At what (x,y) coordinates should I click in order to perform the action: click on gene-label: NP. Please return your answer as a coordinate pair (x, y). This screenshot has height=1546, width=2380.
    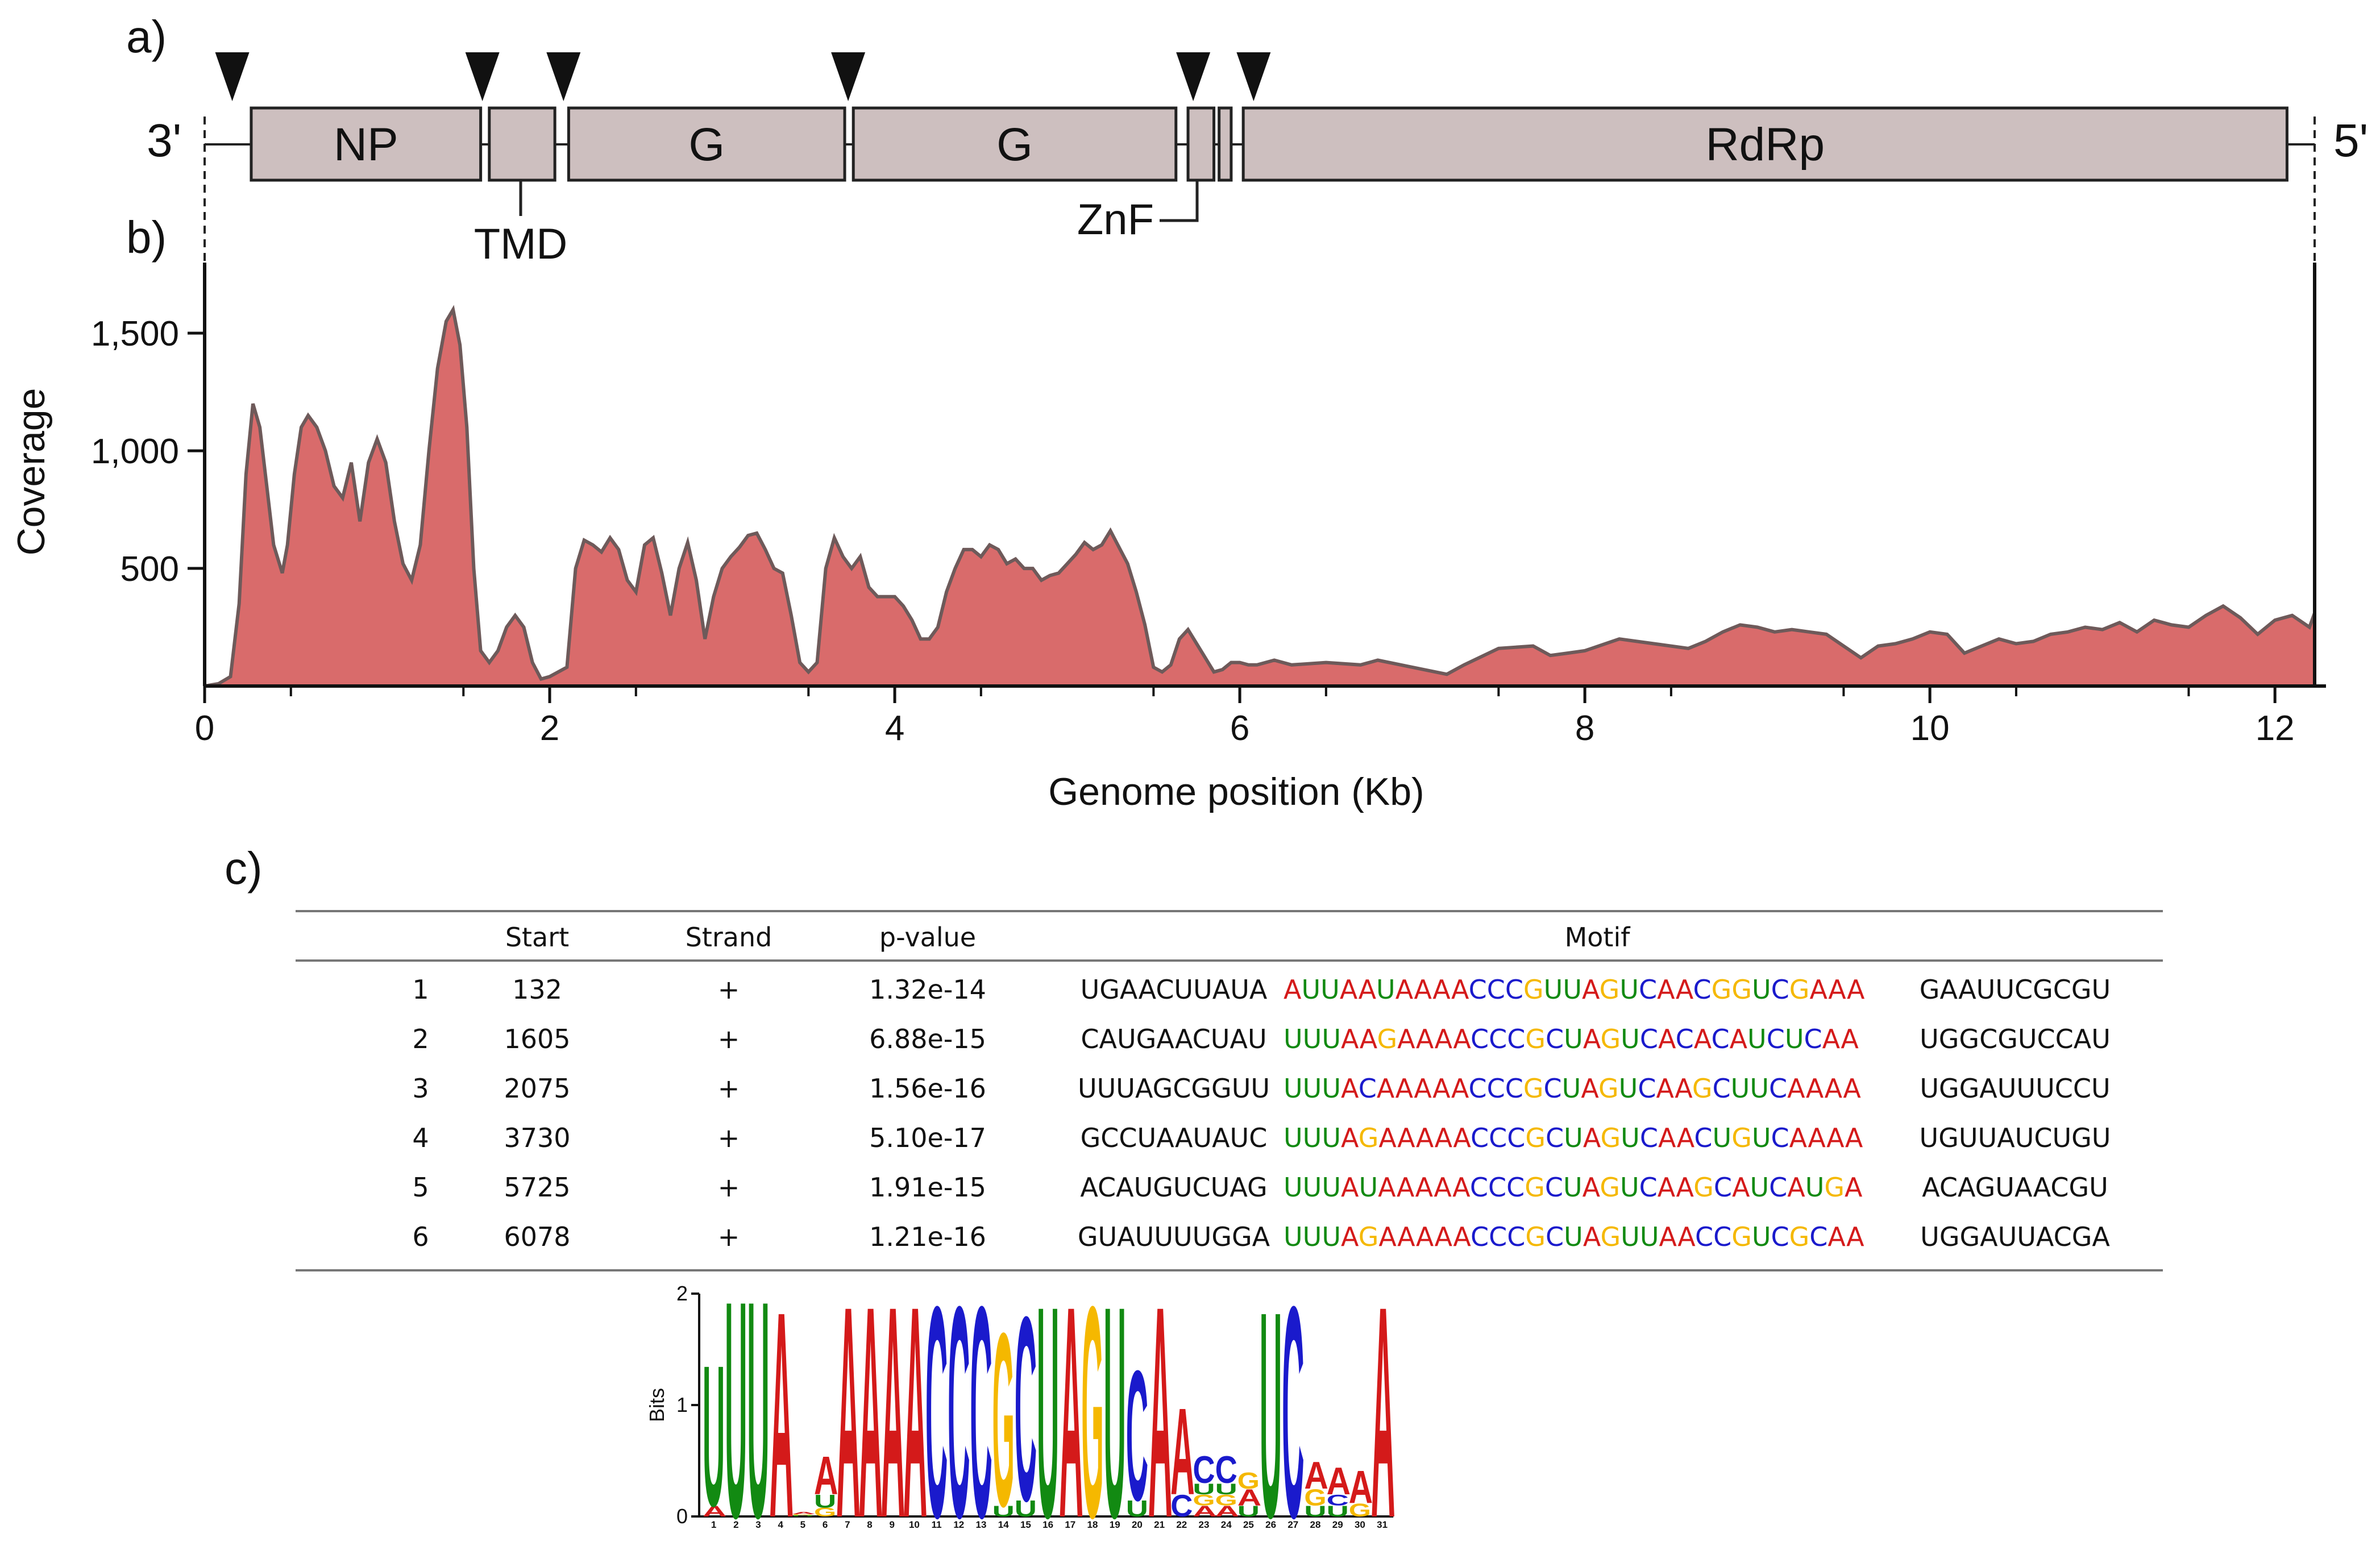
    Looking at the image, I should click on (366, 145).